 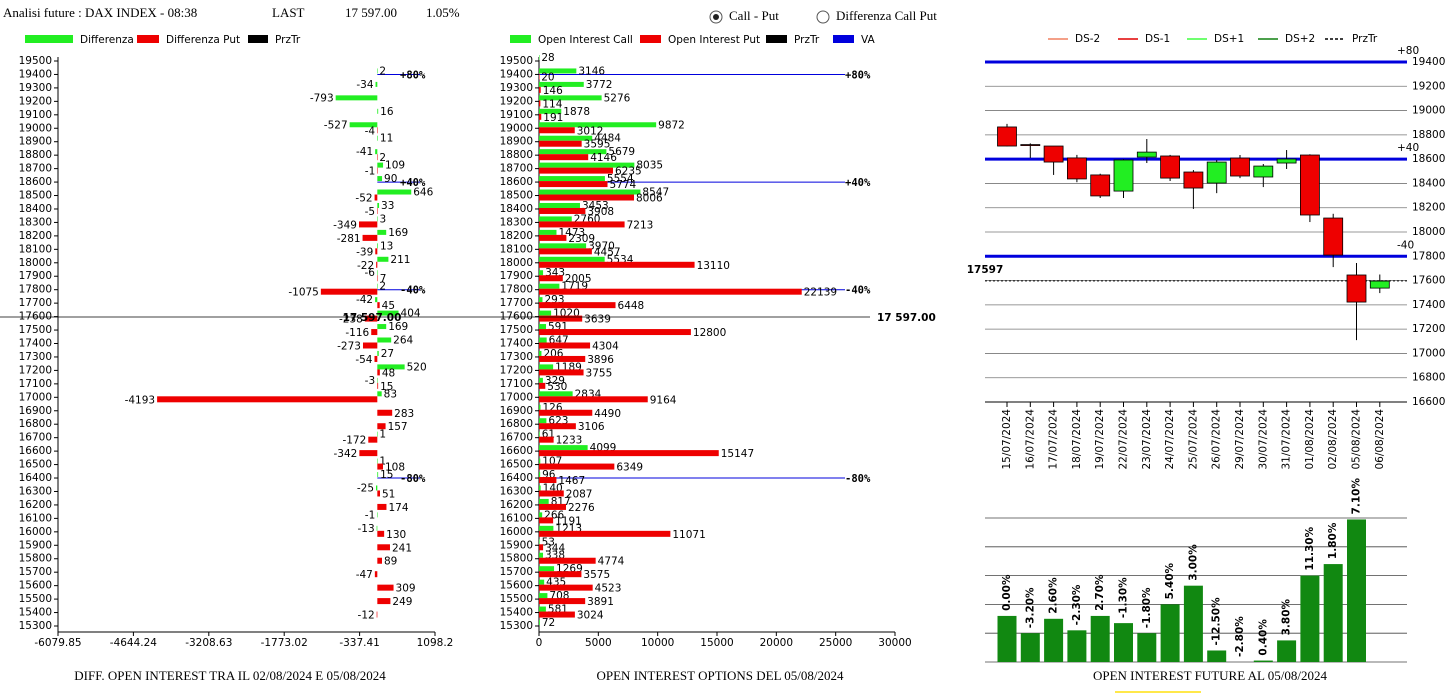 I want to click on data-label: 11.30%, so click(x=1310, y=548).